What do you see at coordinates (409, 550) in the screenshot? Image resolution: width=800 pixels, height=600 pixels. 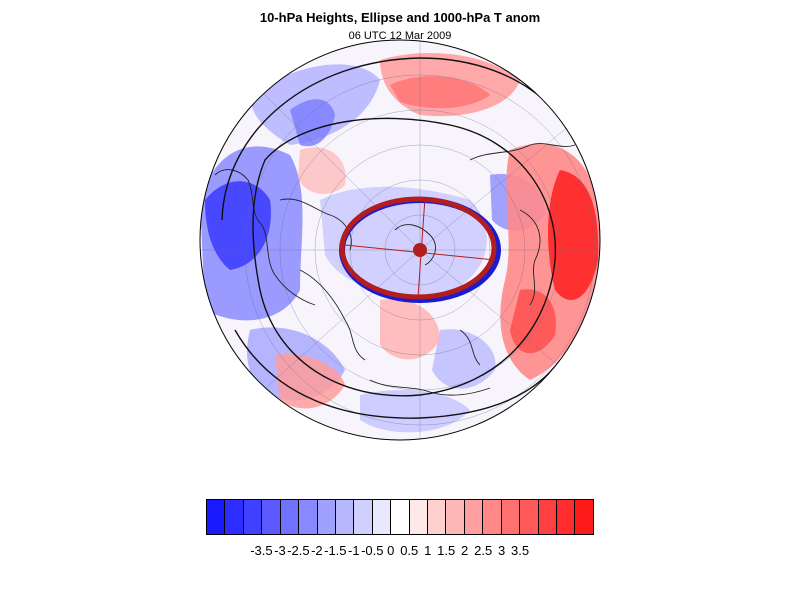 I see `colorbar-tick-label: 0.5` at bounding box center [409, 550].